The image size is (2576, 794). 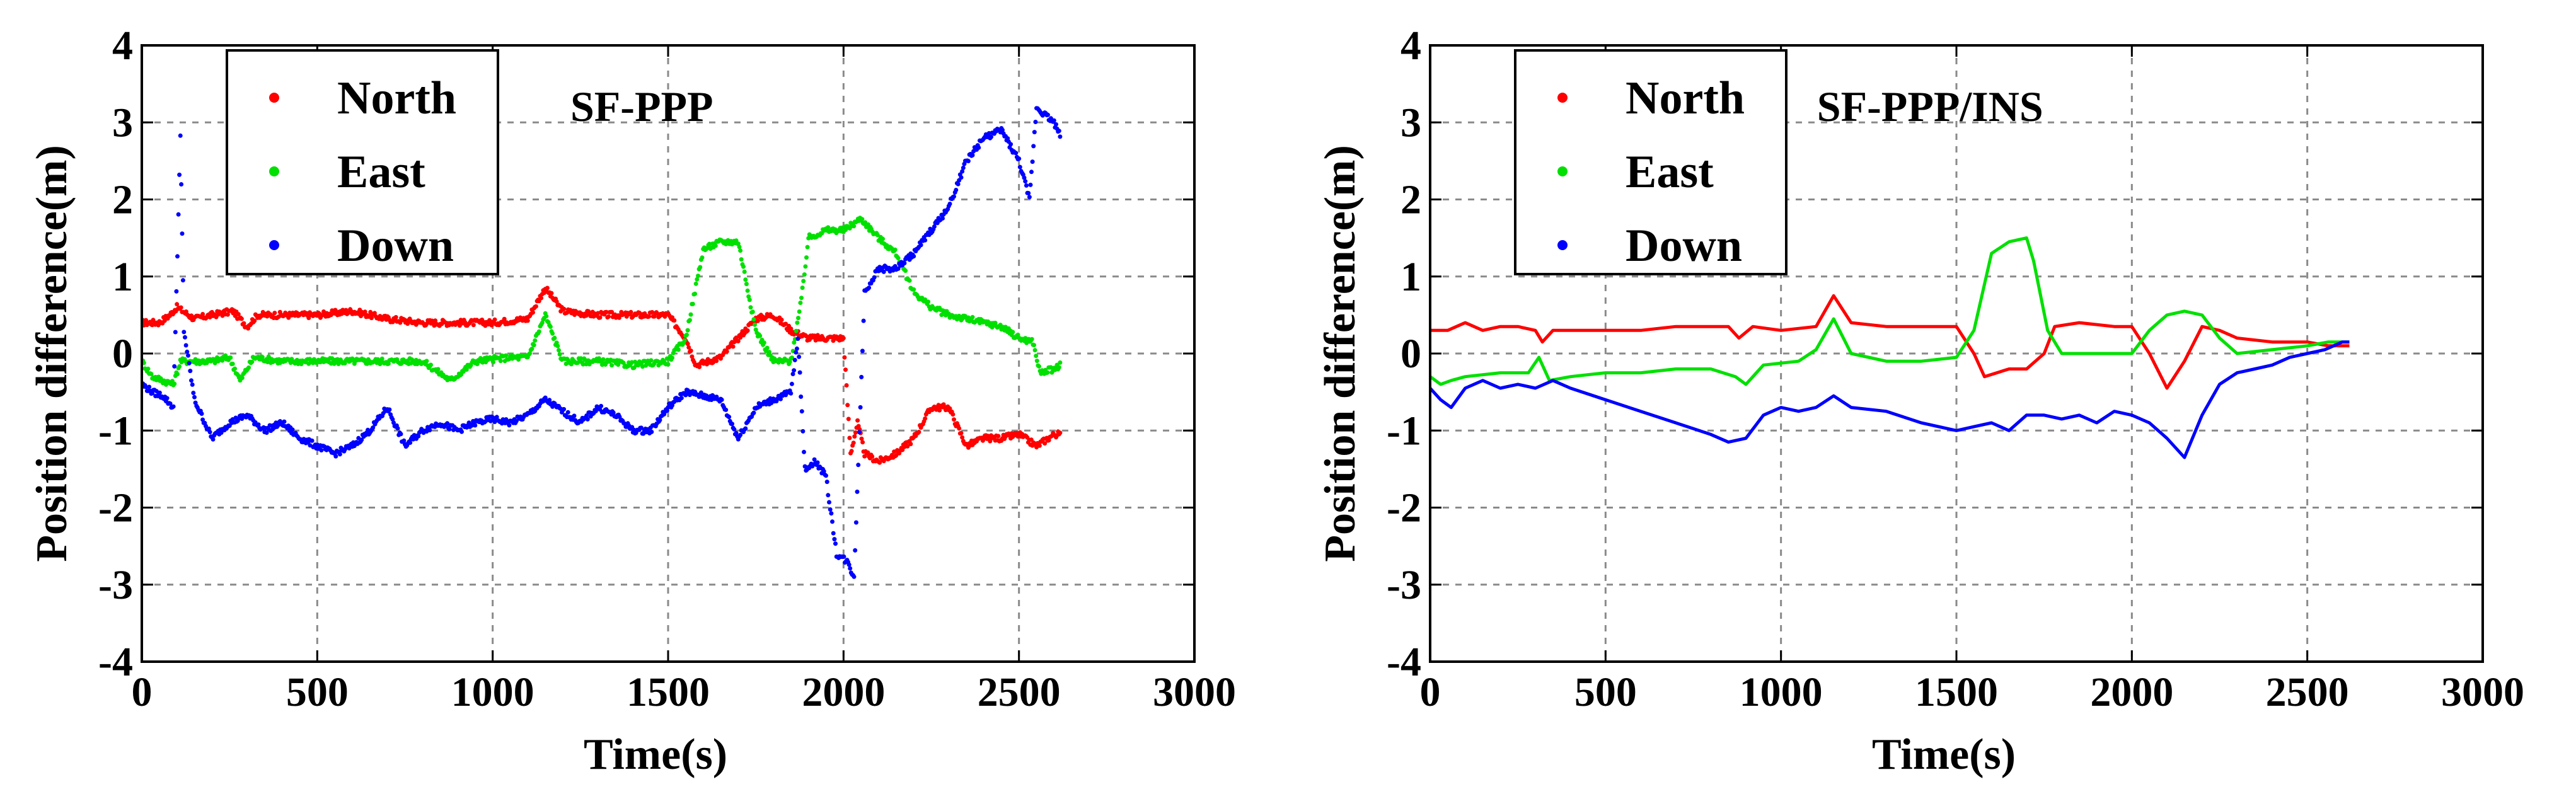 I want to click on y-tick-label: -2, so click(x=116, y=508).